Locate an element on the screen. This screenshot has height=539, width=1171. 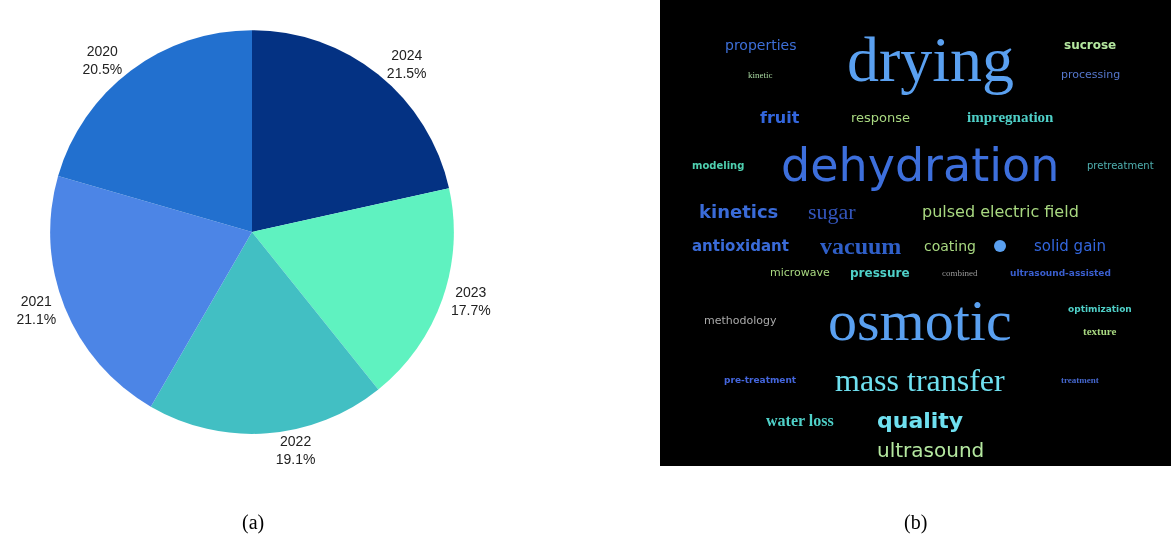
text: water loss is located at coordinates (800, 420).